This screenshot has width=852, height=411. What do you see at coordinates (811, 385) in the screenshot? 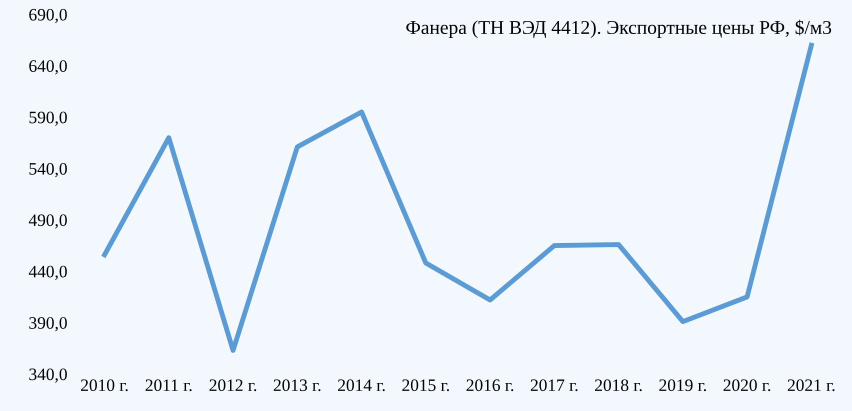
I see `x-tick-label: 2021 г.` at bounding box center [811, 385].